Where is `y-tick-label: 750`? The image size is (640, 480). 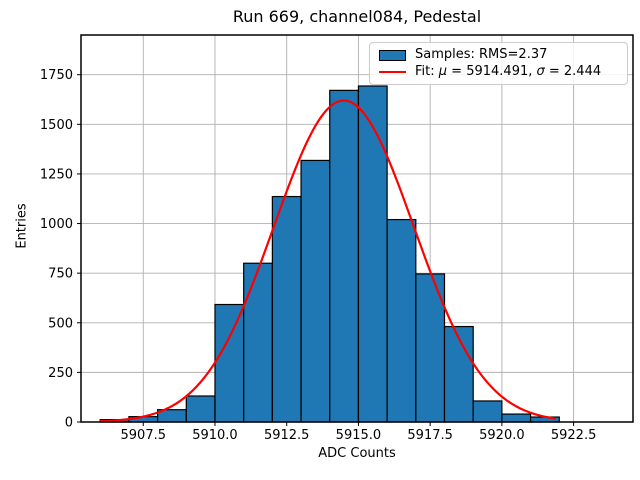 y-tick-label: 750 is located at coordinates (60, 274).